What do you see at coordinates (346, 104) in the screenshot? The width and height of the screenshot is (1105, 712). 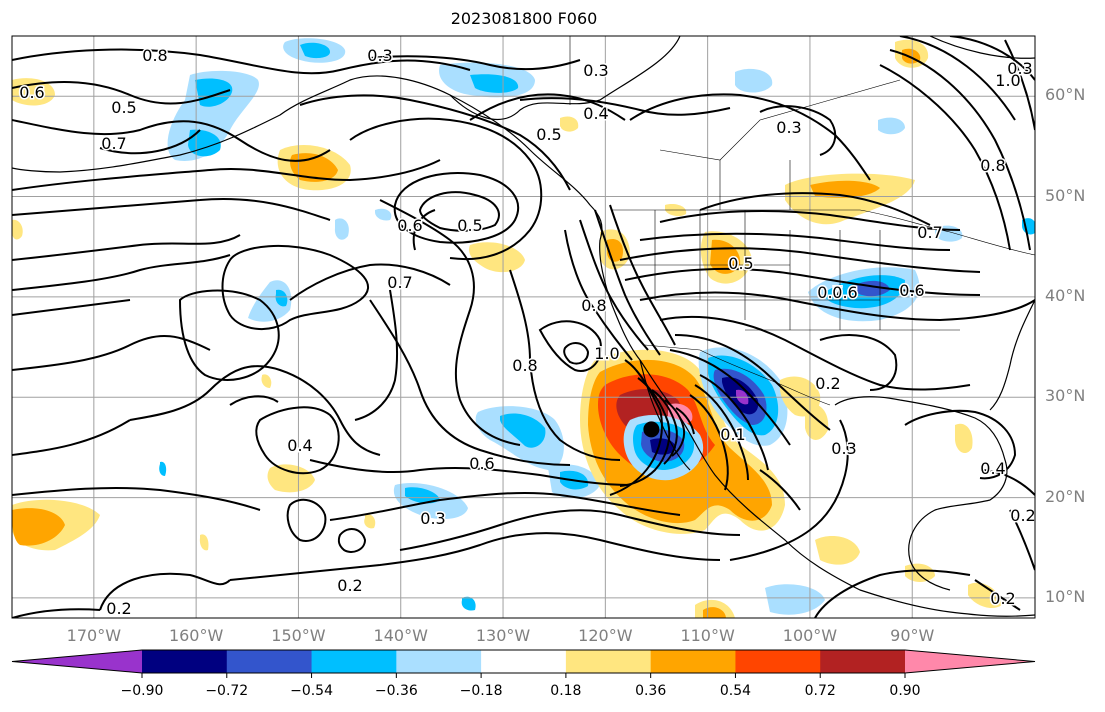 I see `coastline-north-america-west` at bounding box center [346, 104].